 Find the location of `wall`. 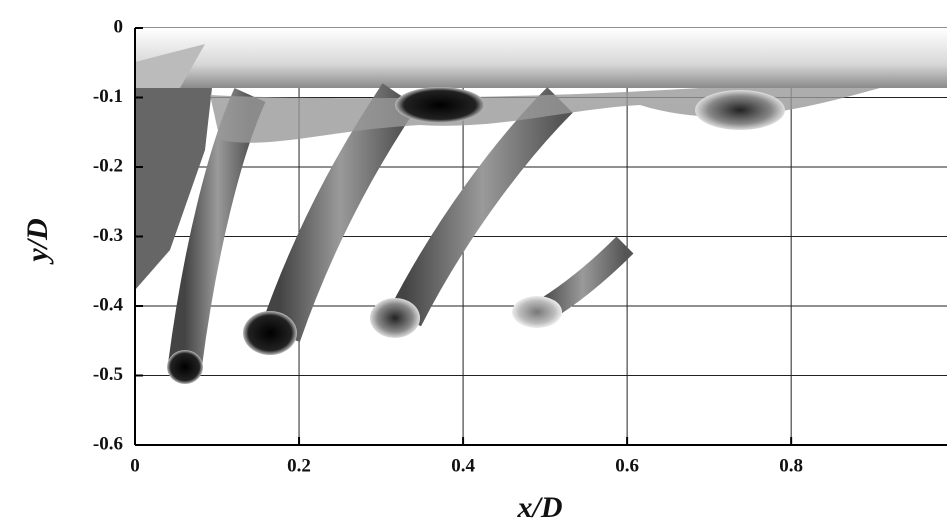

wall is located at coordinates (541, 58).